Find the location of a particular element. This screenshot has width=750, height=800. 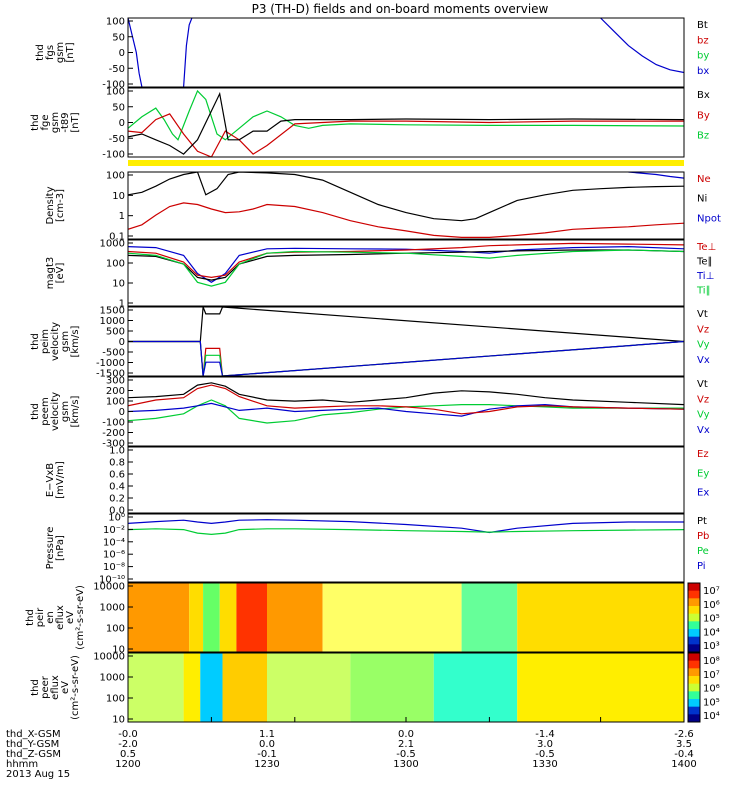

time-axis-value: 1230 is located at coordinates (266, 764).